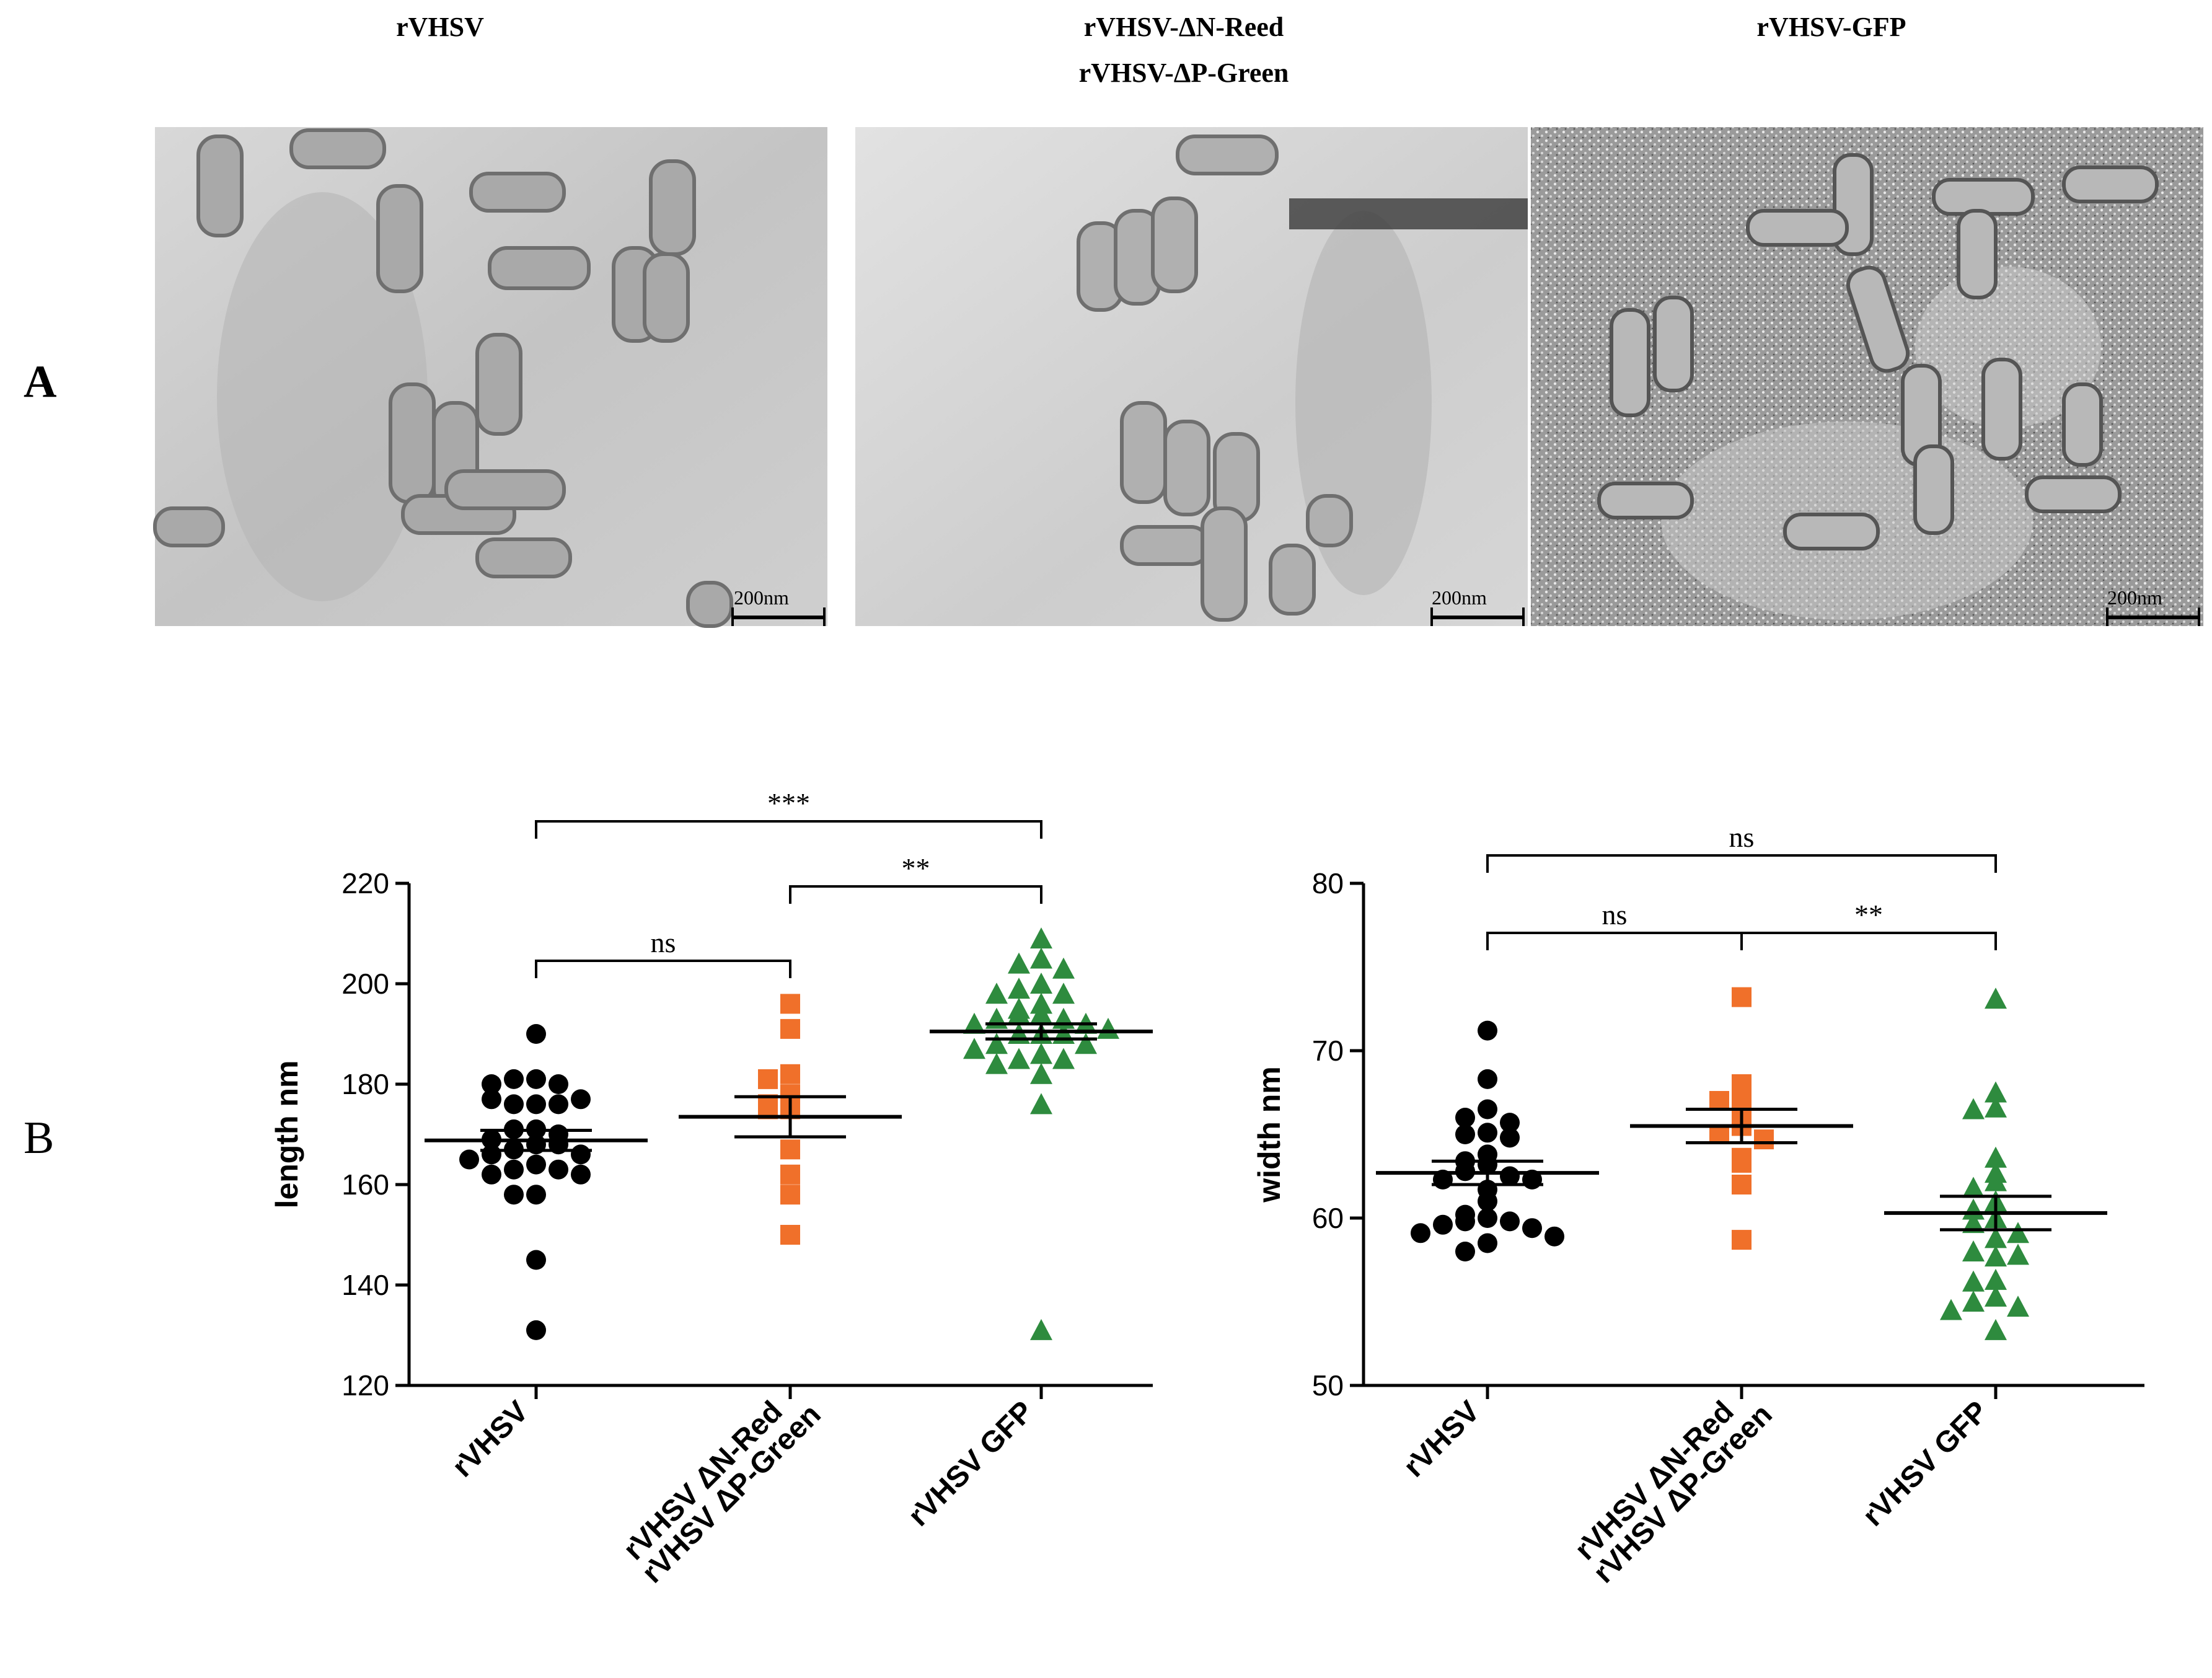 The height and width of the screenshot is (1678, 2212). I want to click on y-axis-label: width nm, so click(1269, 1134).